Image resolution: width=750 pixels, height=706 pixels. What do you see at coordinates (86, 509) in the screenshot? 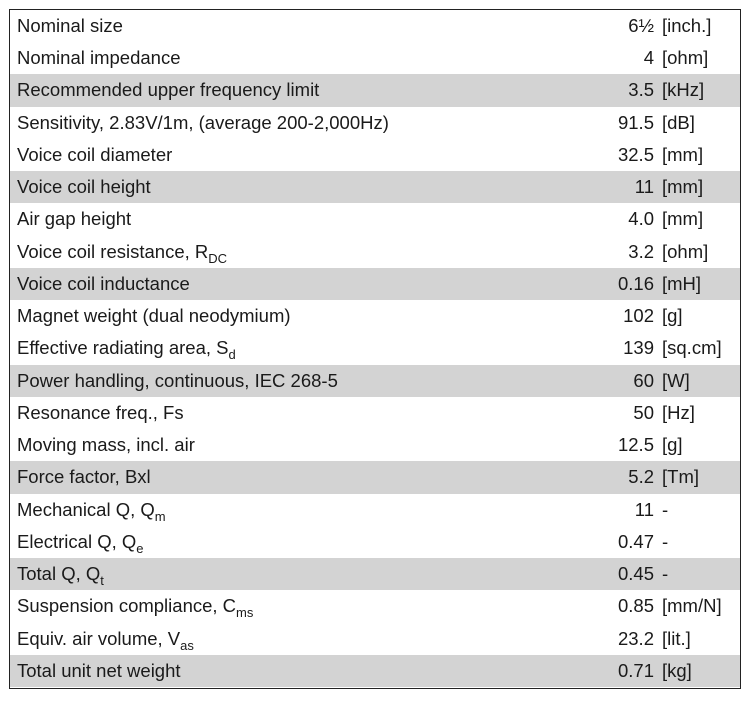
I see `label-text: Mechanical Q, Q` at bounding box center [86, 509].